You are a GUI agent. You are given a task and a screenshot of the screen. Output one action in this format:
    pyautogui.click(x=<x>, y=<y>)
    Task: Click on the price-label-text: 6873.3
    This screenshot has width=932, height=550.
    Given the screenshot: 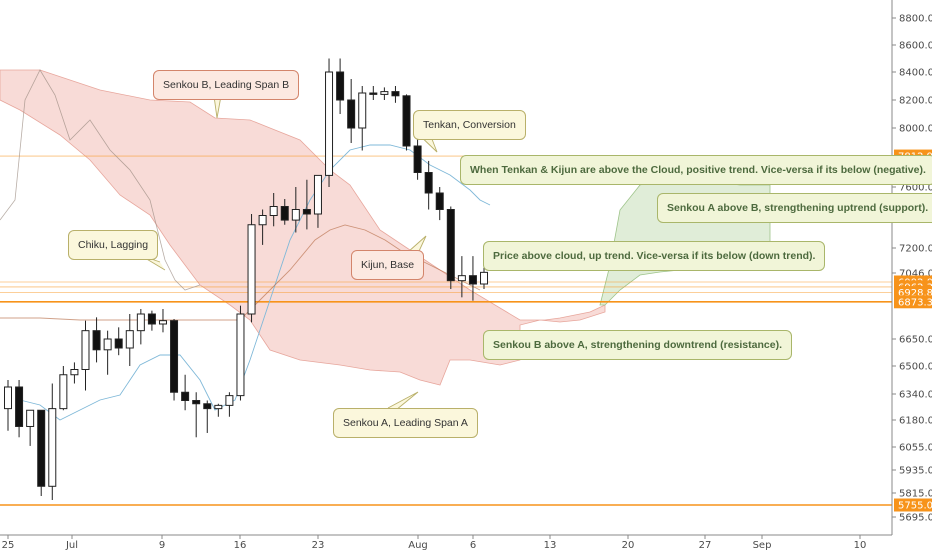 What is the action you would take?
    pyautogui.click(x=915, y=302)
    